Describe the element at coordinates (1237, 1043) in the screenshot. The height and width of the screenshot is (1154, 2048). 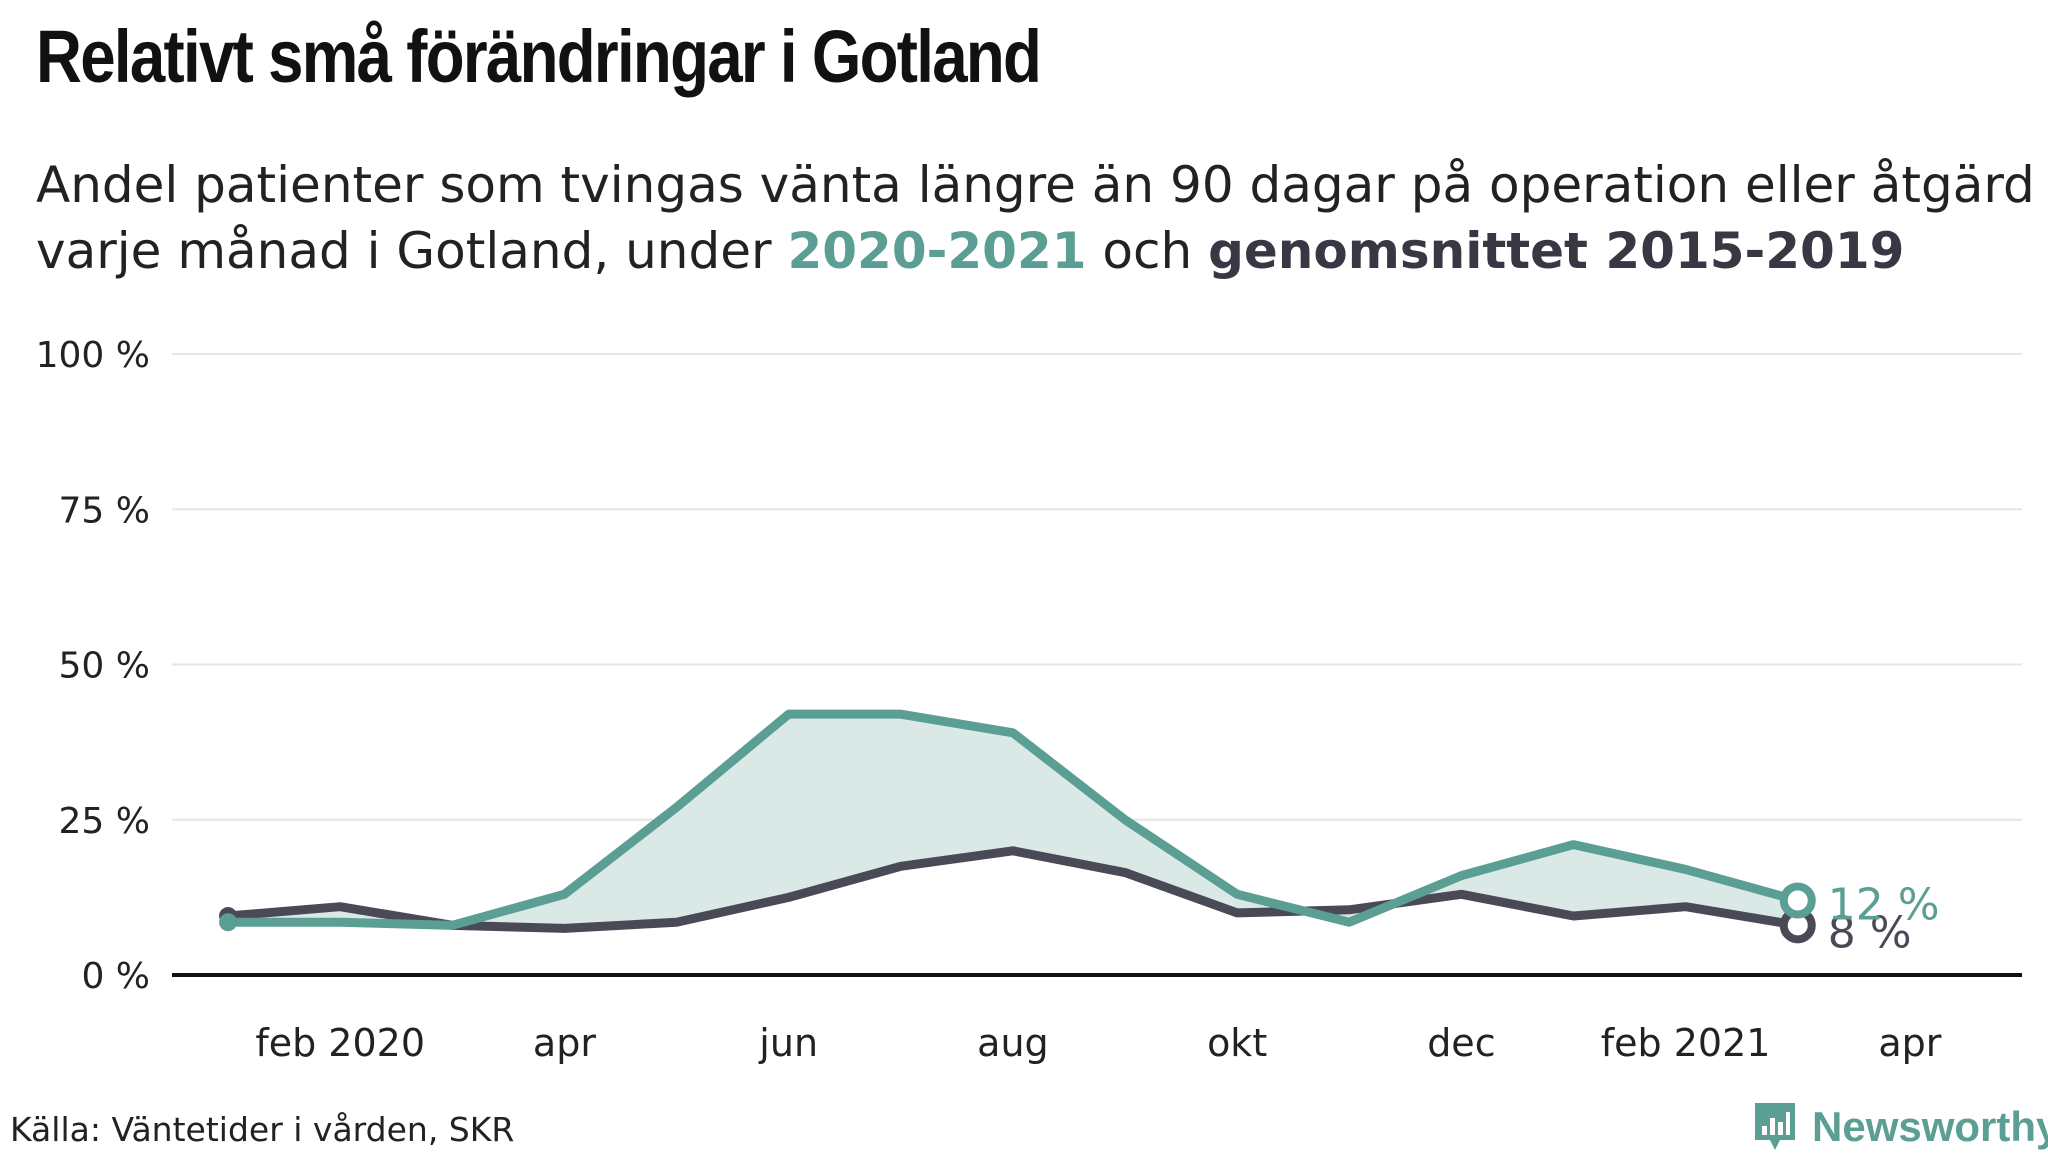
I see `x-tick-label: okt` at that location.